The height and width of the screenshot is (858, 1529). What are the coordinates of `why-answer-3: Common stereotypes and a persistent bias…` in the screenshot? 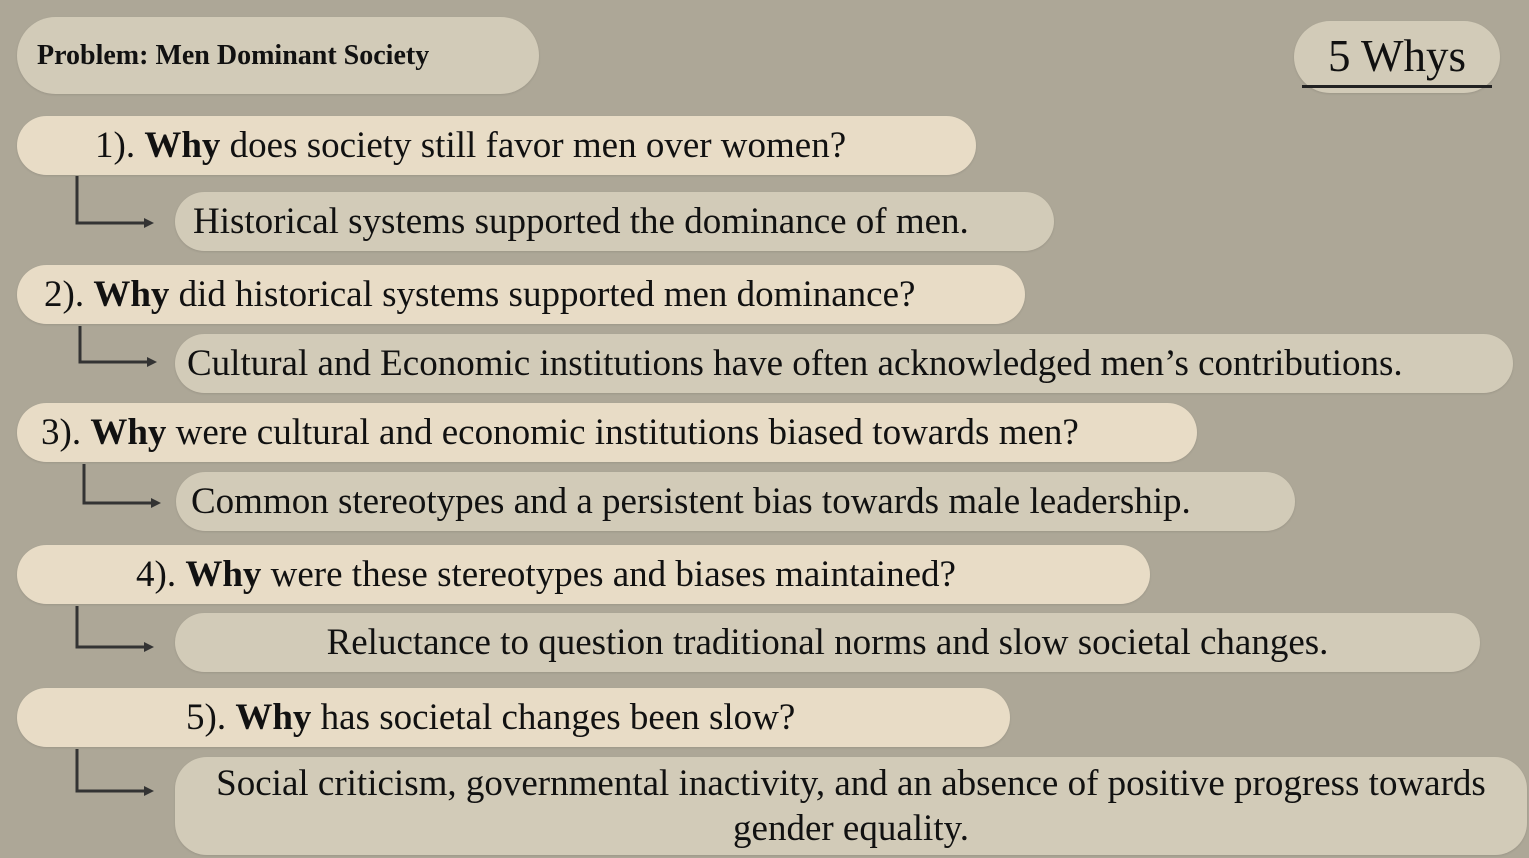 It's located at (735, 501).